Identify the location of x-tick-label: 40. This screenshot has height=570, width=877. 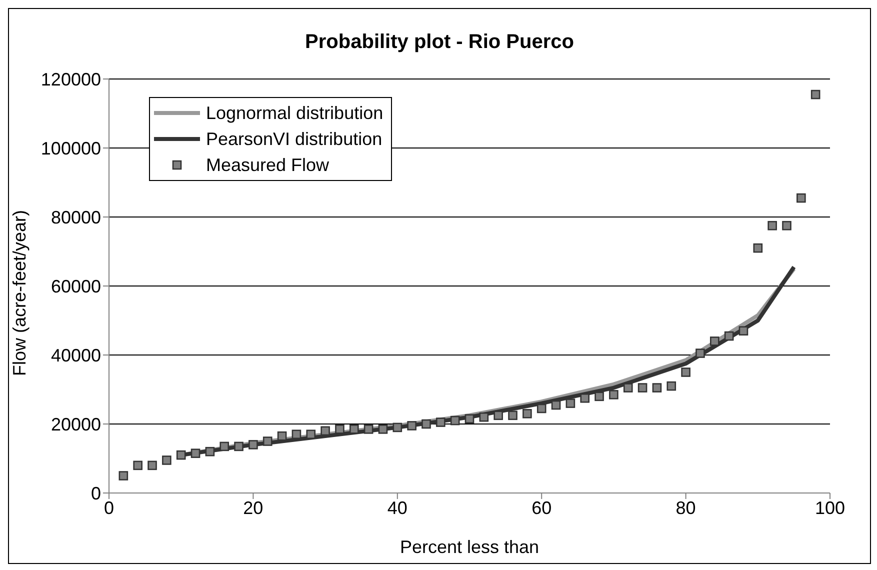
(397, 508).